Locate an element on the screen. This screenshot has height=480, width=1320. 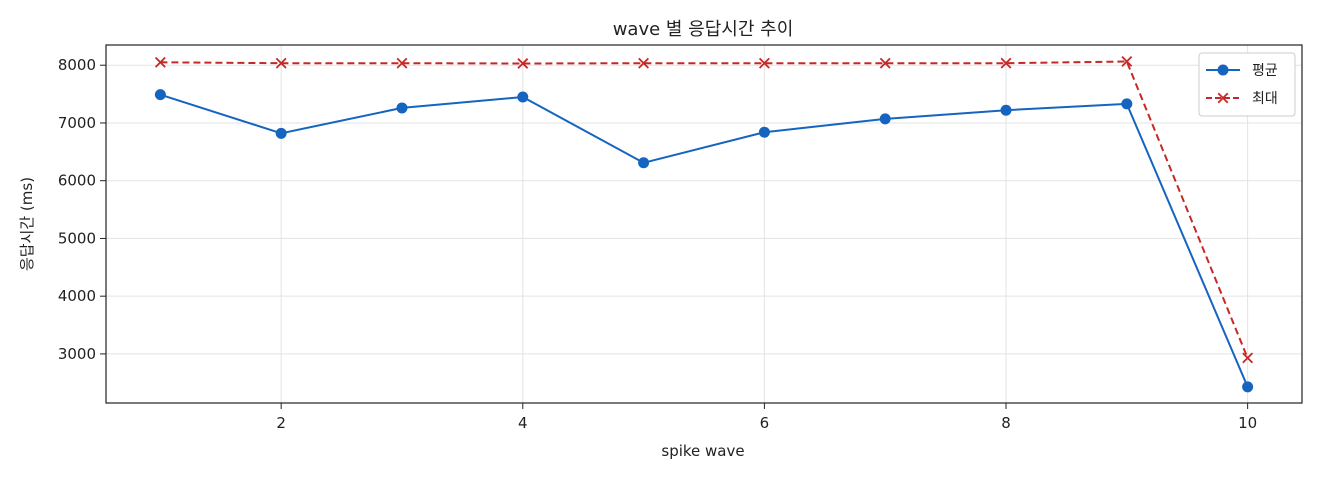
x-tick-label: 6 is located at coordinates (765, 423).